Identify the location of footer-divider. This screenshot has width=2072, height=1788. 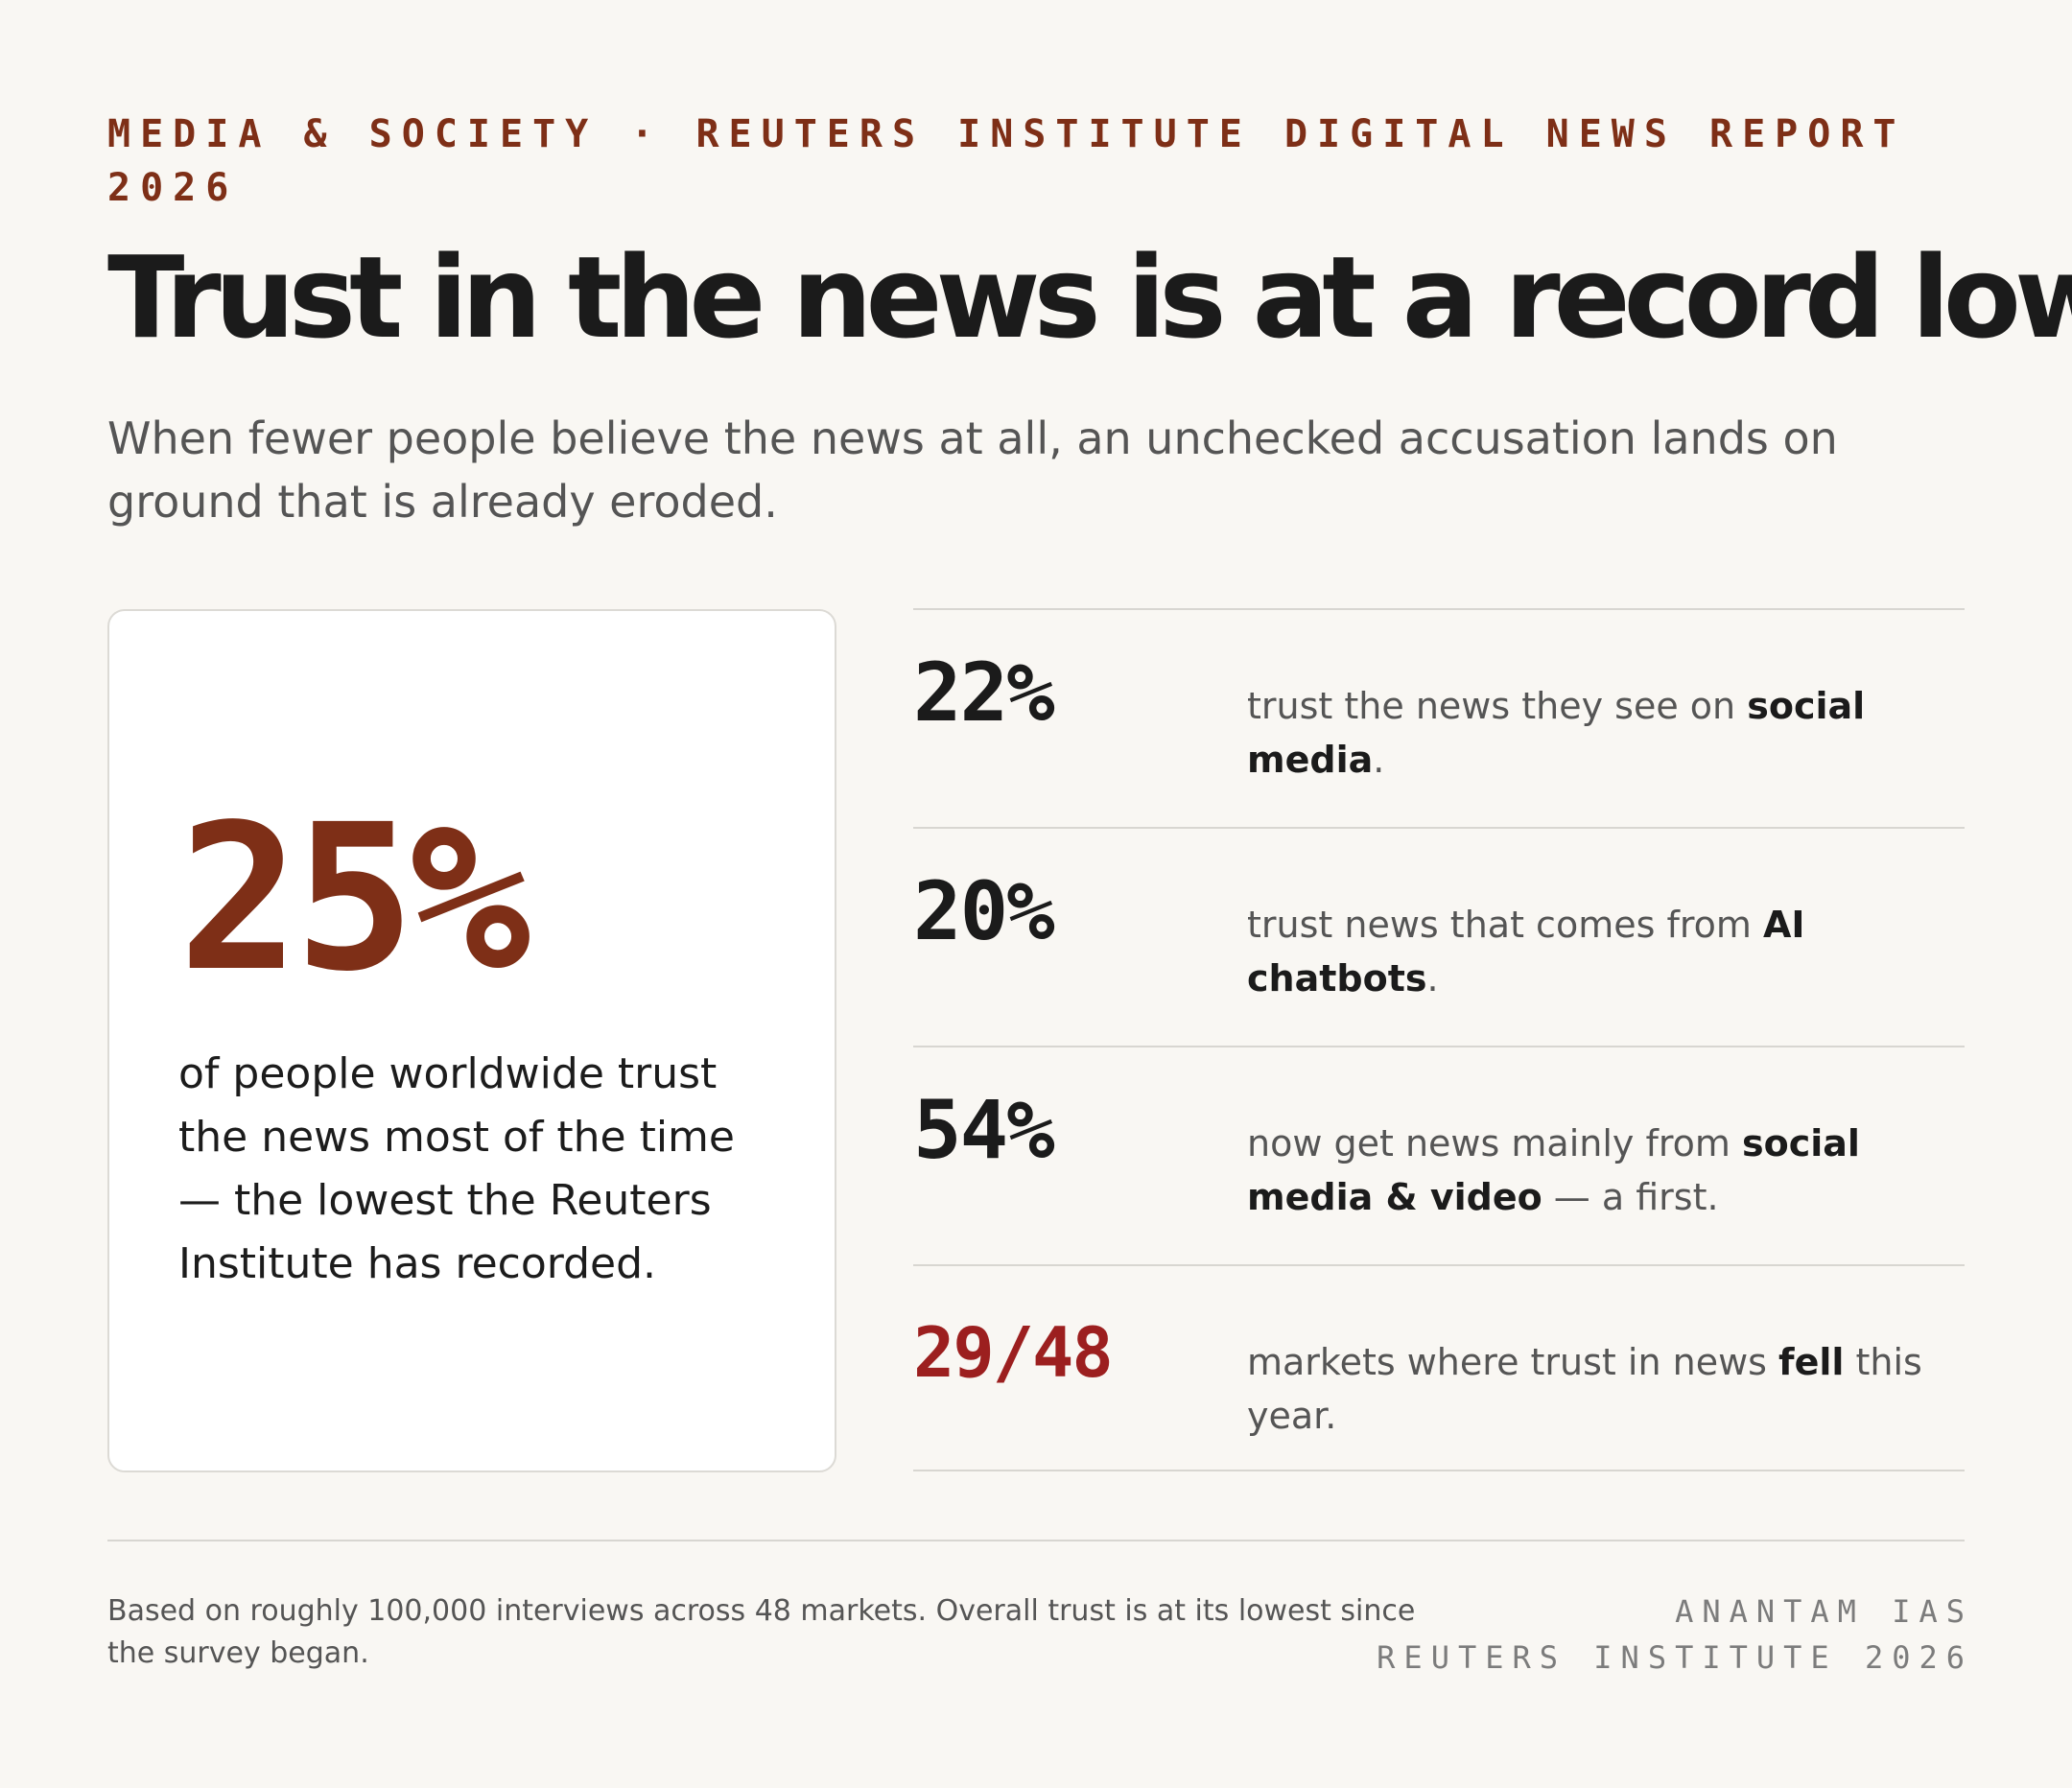
(1036, 1540).